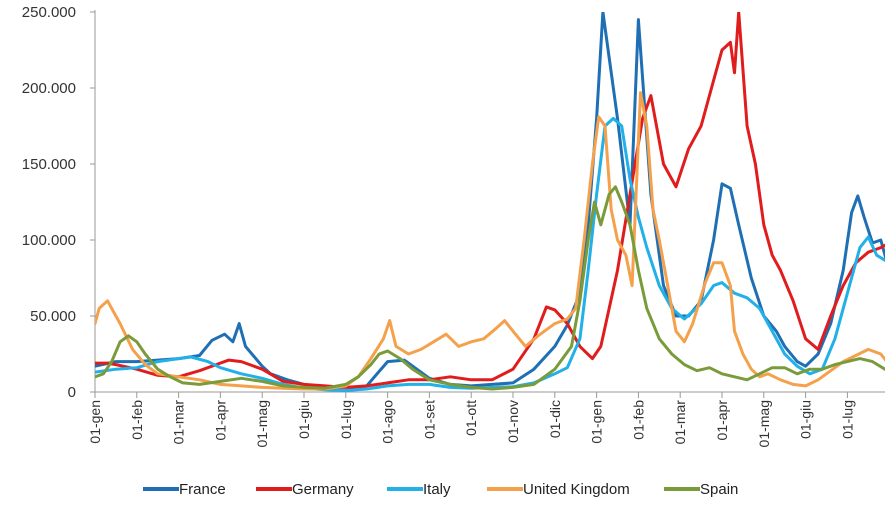 This screenshot has width=889, height=517. I want to click on y-tick-label: 0, so click(72, 392).